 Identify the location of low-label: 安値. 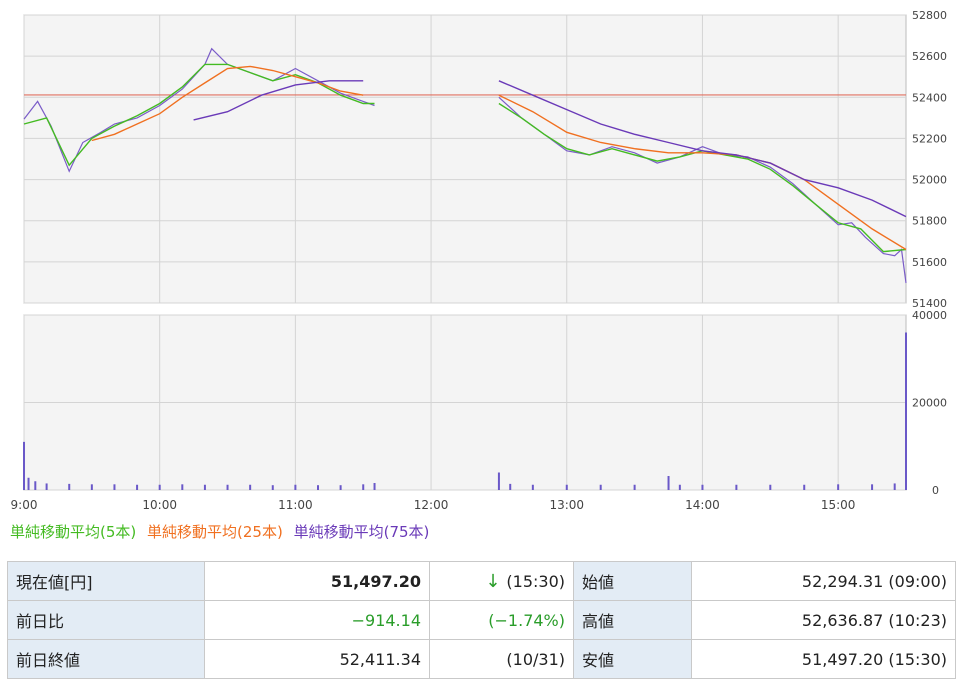
(632, 659).